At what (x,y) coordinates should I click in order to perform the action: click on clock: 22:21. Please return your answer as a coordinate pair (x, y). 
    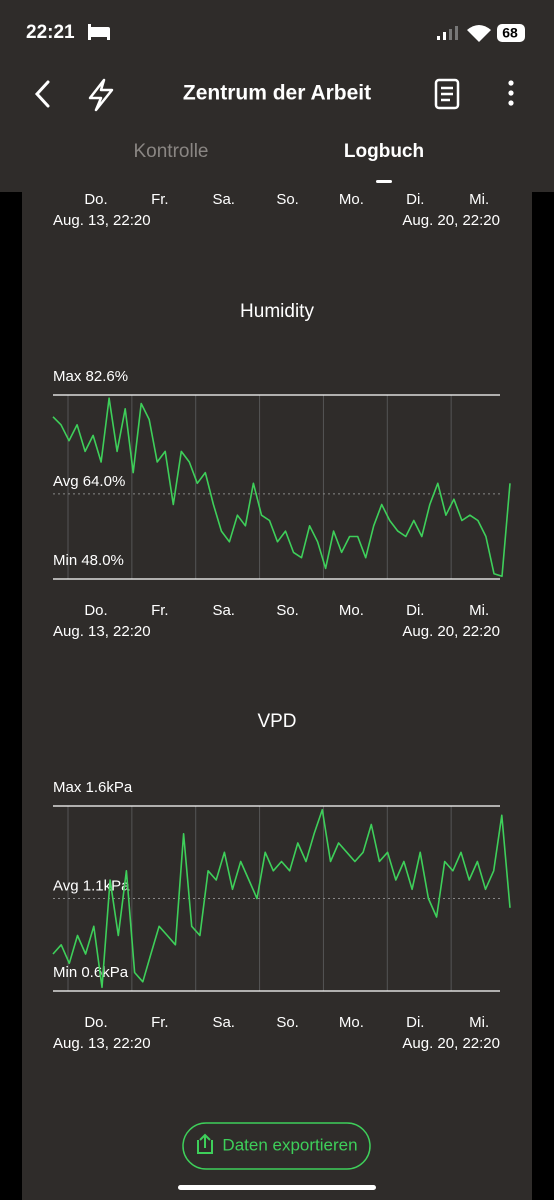
    Looking at the image, I should click on (50, 32).